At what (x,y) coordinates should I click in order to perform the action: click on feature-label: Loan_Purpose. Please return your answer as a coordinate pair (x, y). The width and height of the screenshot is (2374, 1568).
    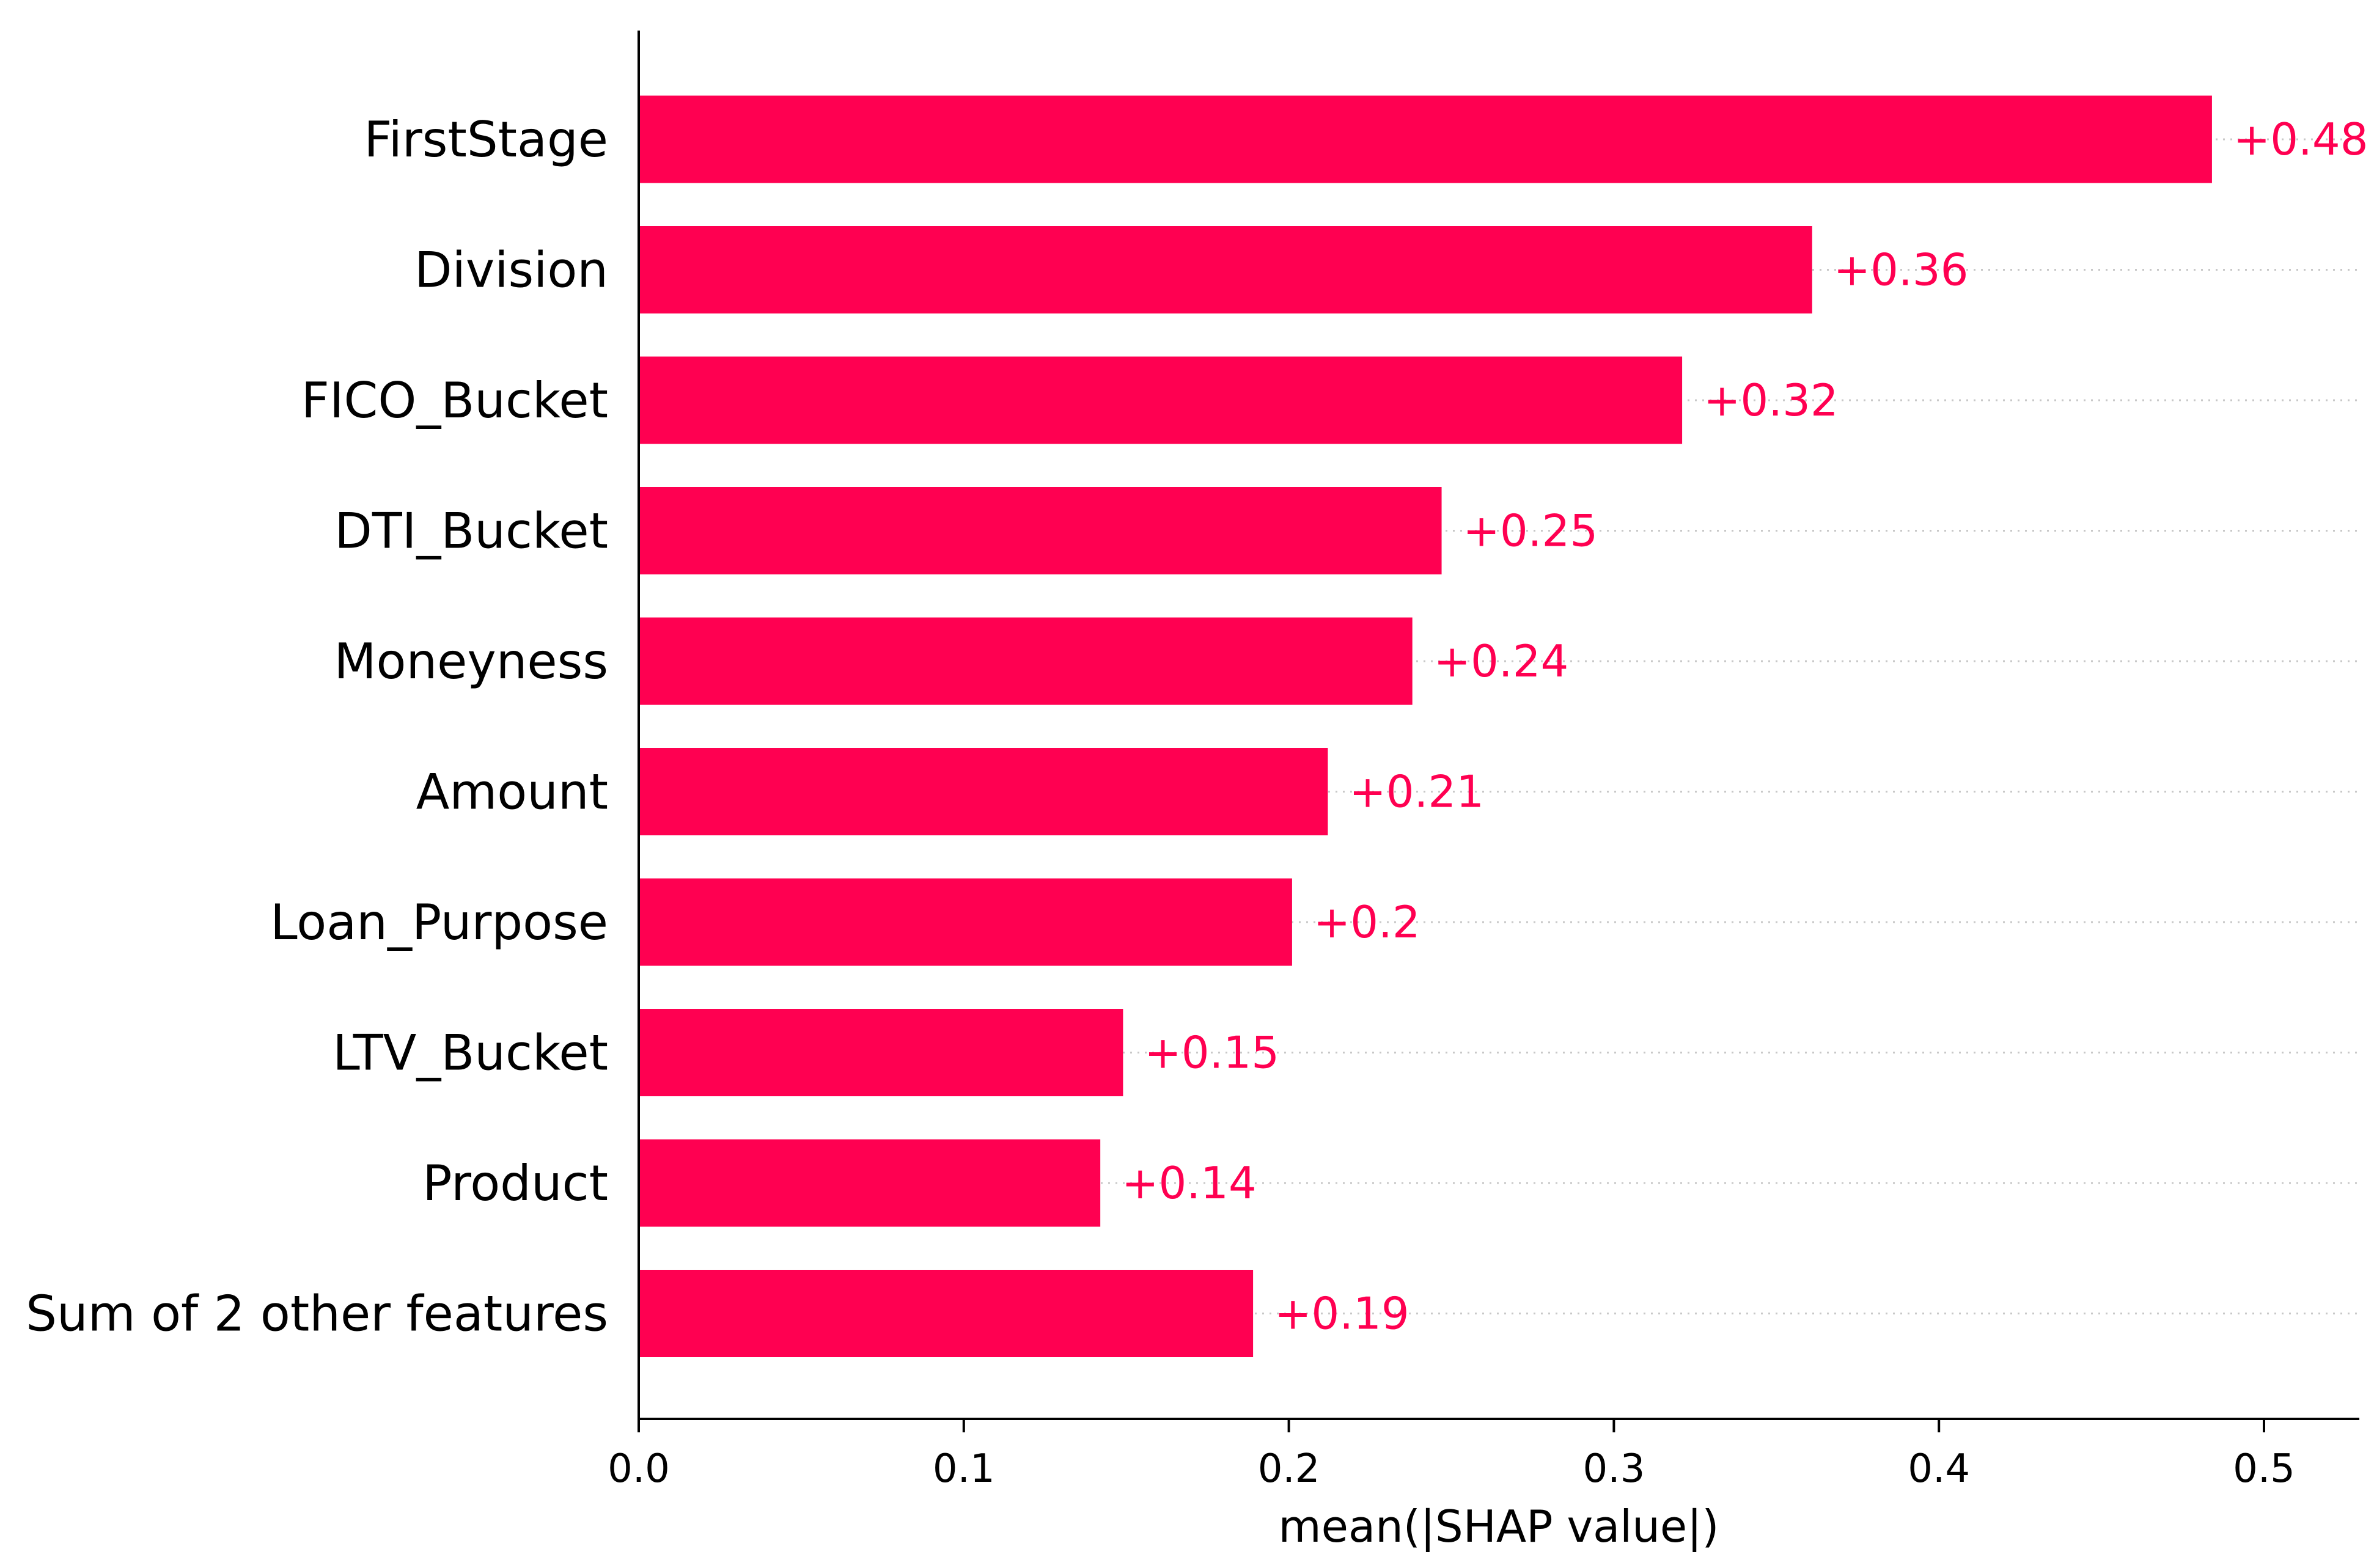
    Looking at the image, I should click on (439, 922).